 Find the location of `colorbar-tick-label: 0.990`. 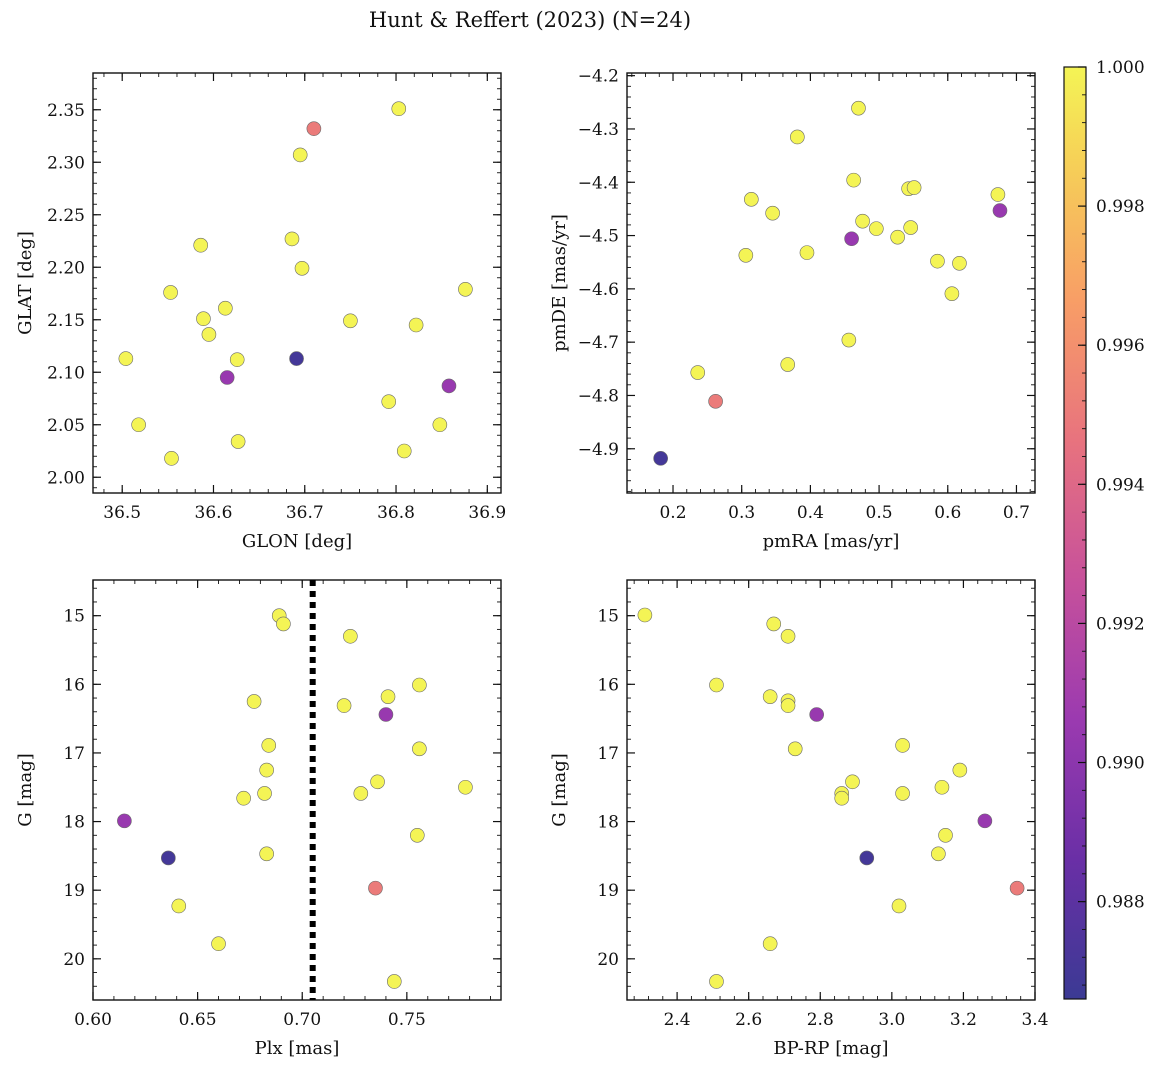

colorbar-tick-label: 0.990 is located at coordinates (1120, 764).